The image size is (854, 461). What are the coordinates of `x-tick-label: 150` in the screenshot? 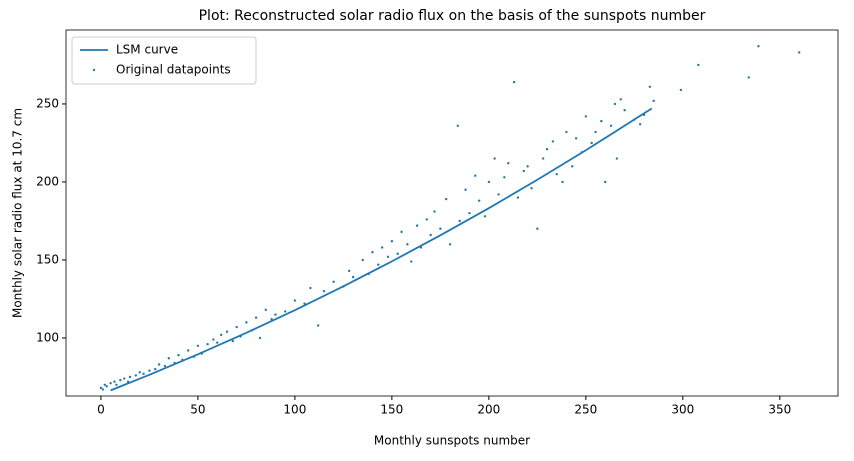 It's located at (391, 410).